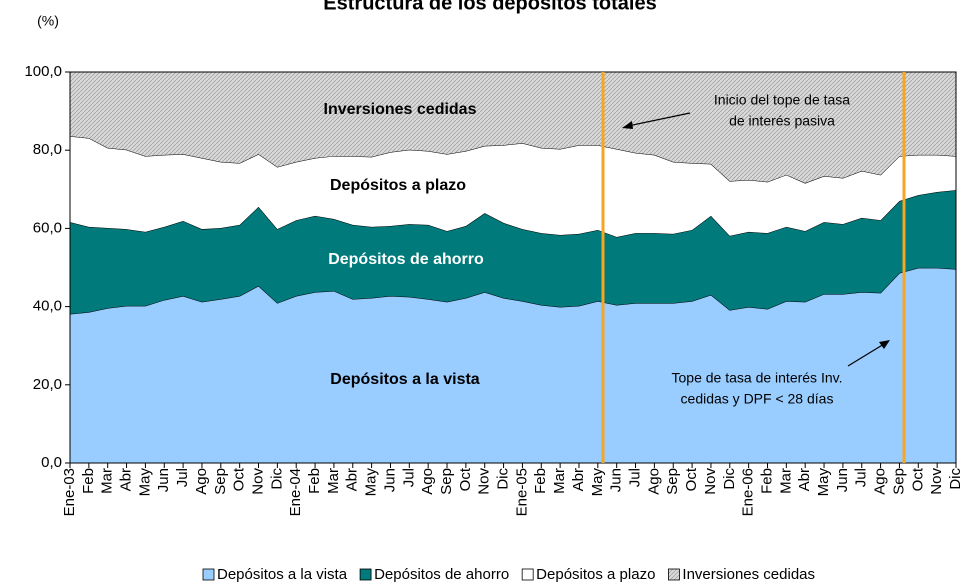  What do you see at coordinates (47, 384) in the screenshot?
I see `y-tick-label: 20,0` at bounding box center [47, 384].